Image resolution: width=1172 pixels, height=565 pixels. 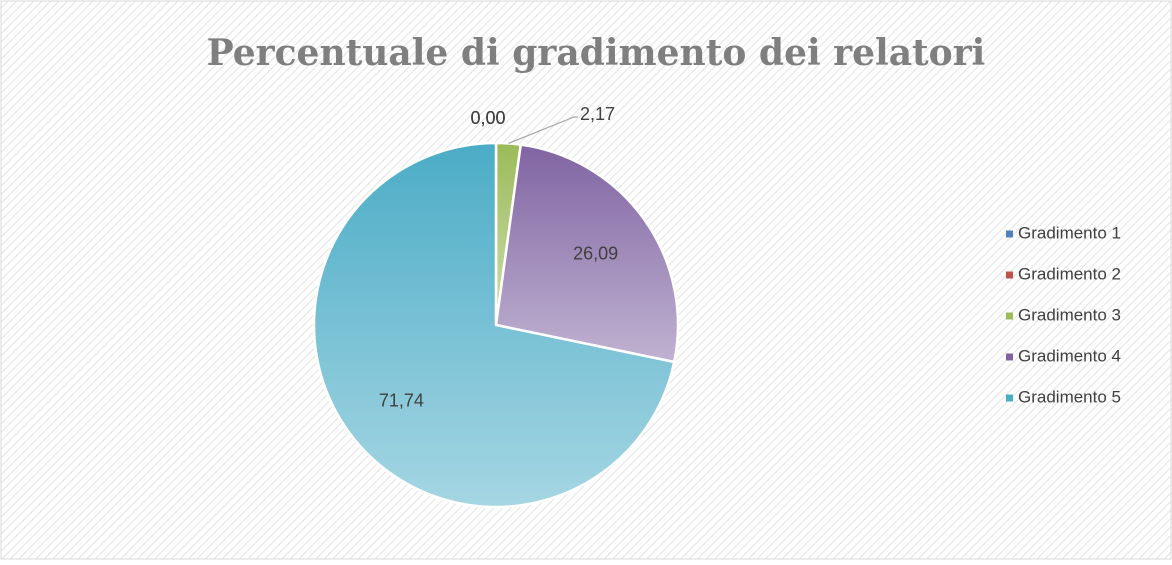 What do you see at coordinates (1069, 273) in the screenshot?
I see `legend-label: Gradimento 2` at bounding box center [1069, 273].